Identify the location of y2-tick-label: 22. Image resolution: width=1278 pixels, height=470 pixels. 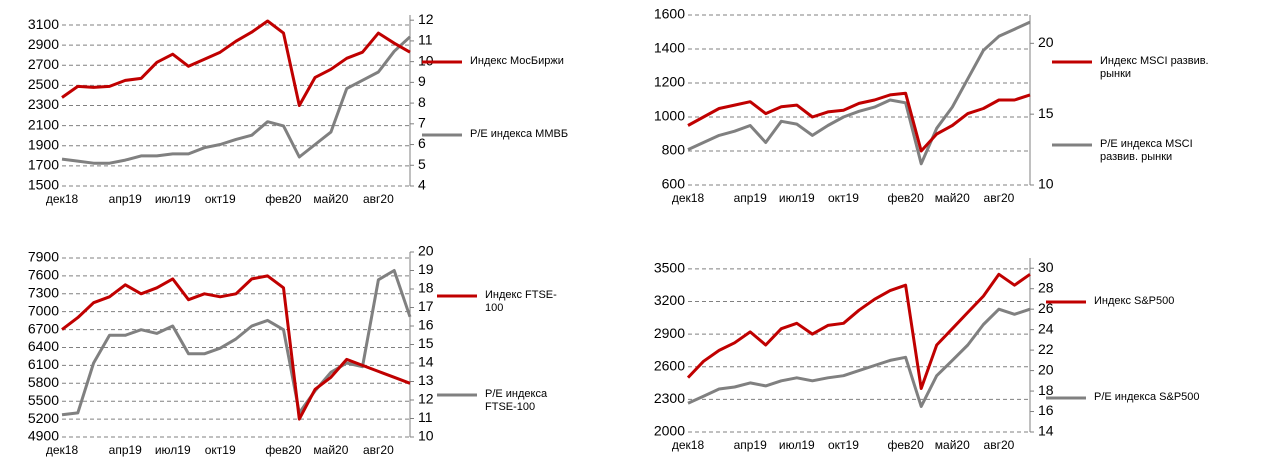
(1046, 349).